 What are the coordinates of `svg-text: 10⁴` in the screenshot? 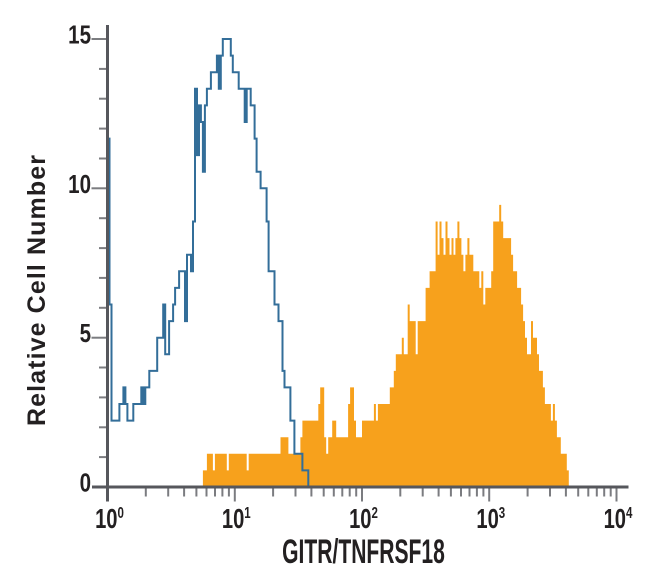 It's located at (618, 519).